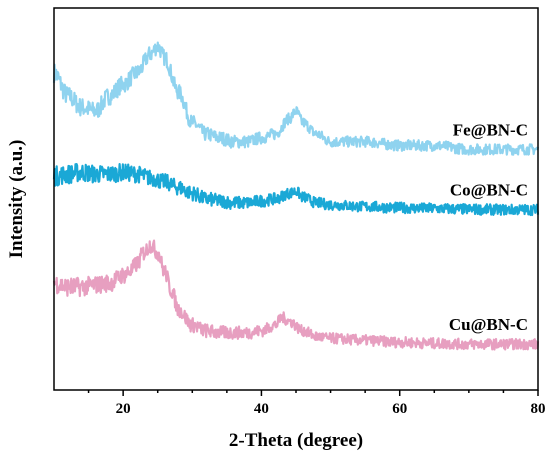 The width and height of the screenshot is (550, 458). Describe the element at coordinates (488, 227) in the screenshot. I see `series-label-layer: Fe@BN-C Co@BN-C Cu@BN-C` at that location.